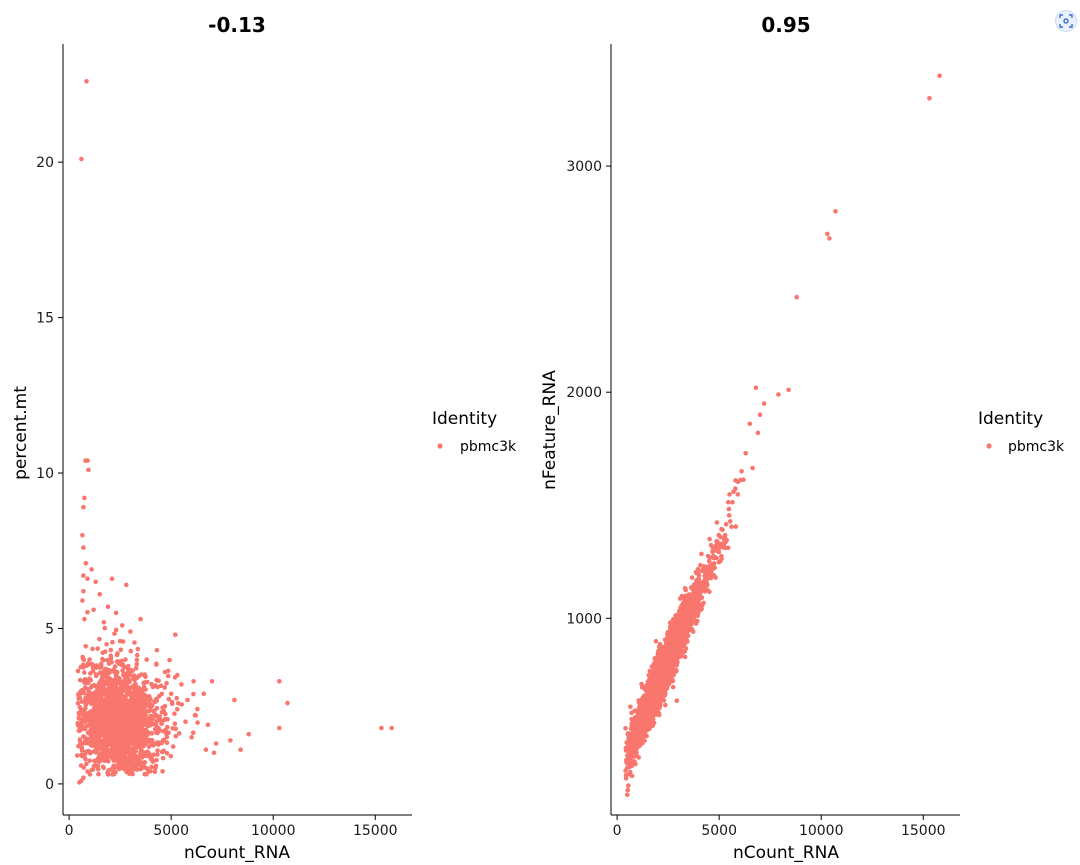  Describe the element at coordinates (584, 393) in the screenshot. I see `right-y-tick-label: 2000` at that location.